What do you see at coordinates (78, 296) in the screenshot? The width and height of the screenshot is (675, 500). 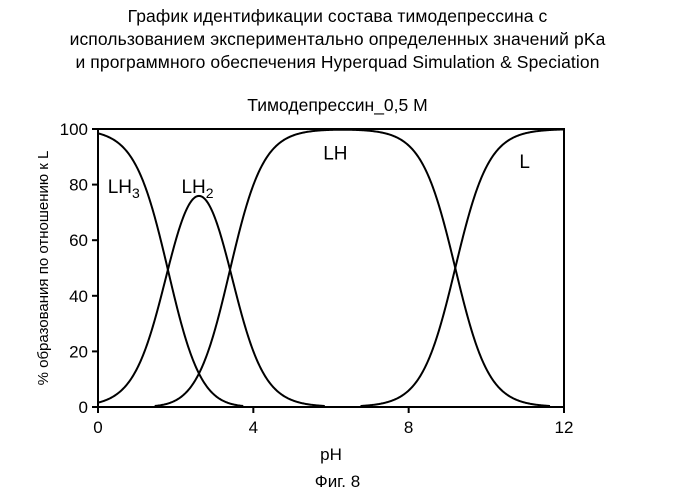 I see `y-tick-label: 40` at bounding box center [78, 296].